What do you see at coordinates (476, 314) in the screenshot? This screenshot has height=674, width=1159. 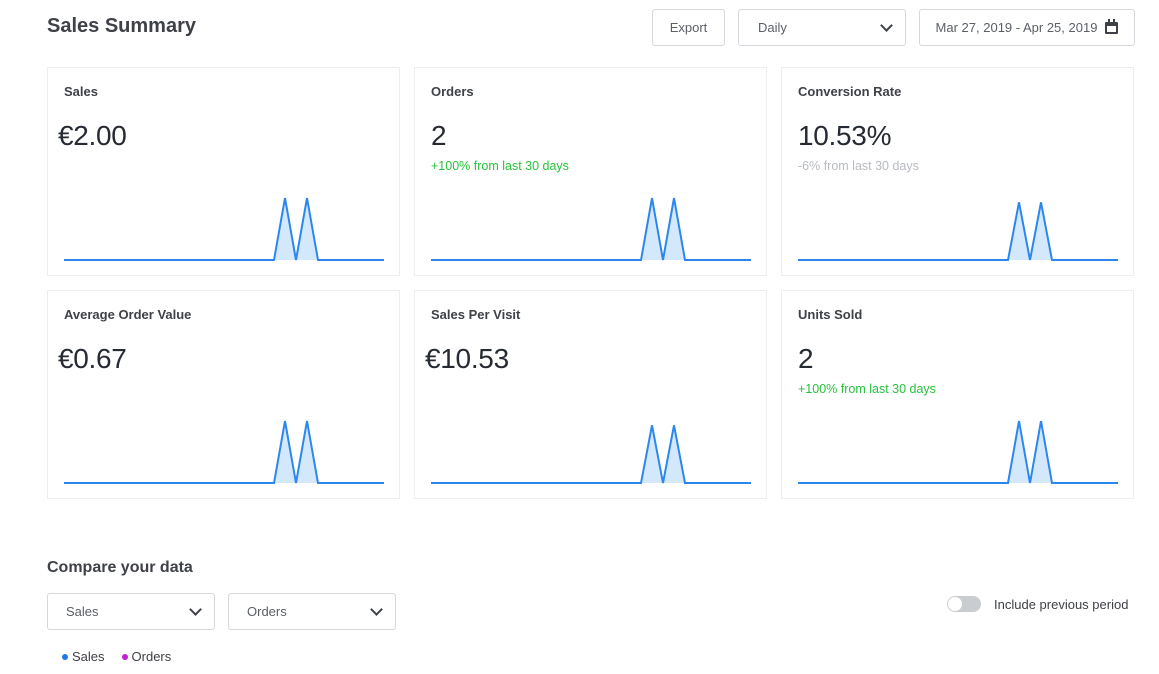 I see `card-title: Sales Per Visit` at bounding box center [476, 314].